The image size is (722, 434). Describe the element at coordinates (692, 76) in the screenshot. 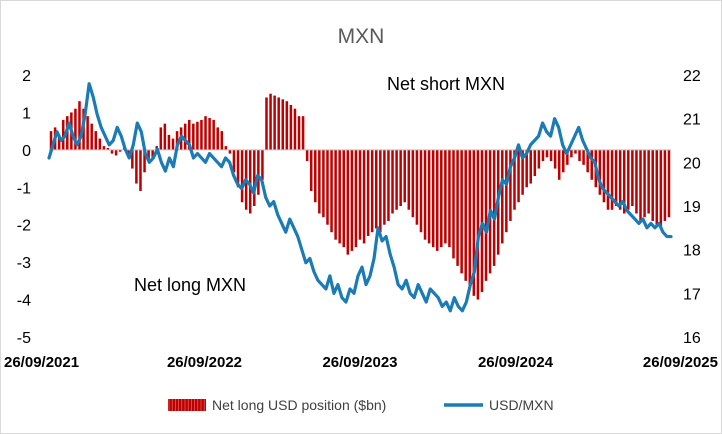

I see `y-right-tick-label: 22` at that location.